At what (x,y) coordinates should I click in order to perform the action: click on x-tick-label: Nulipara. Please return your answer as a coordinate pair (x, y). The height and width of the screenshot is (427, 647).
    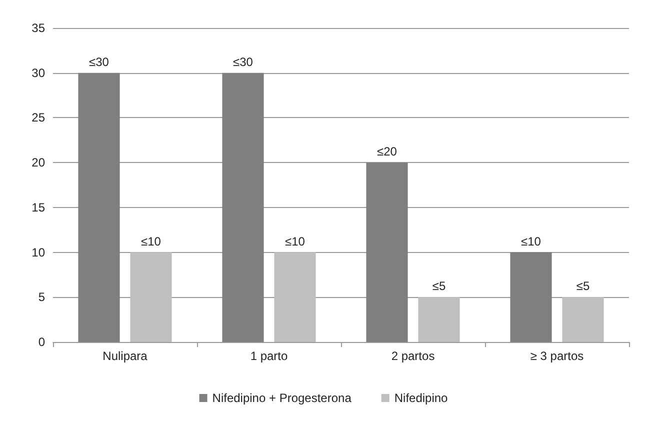
    Looking at the image, I should click on (125, 356).